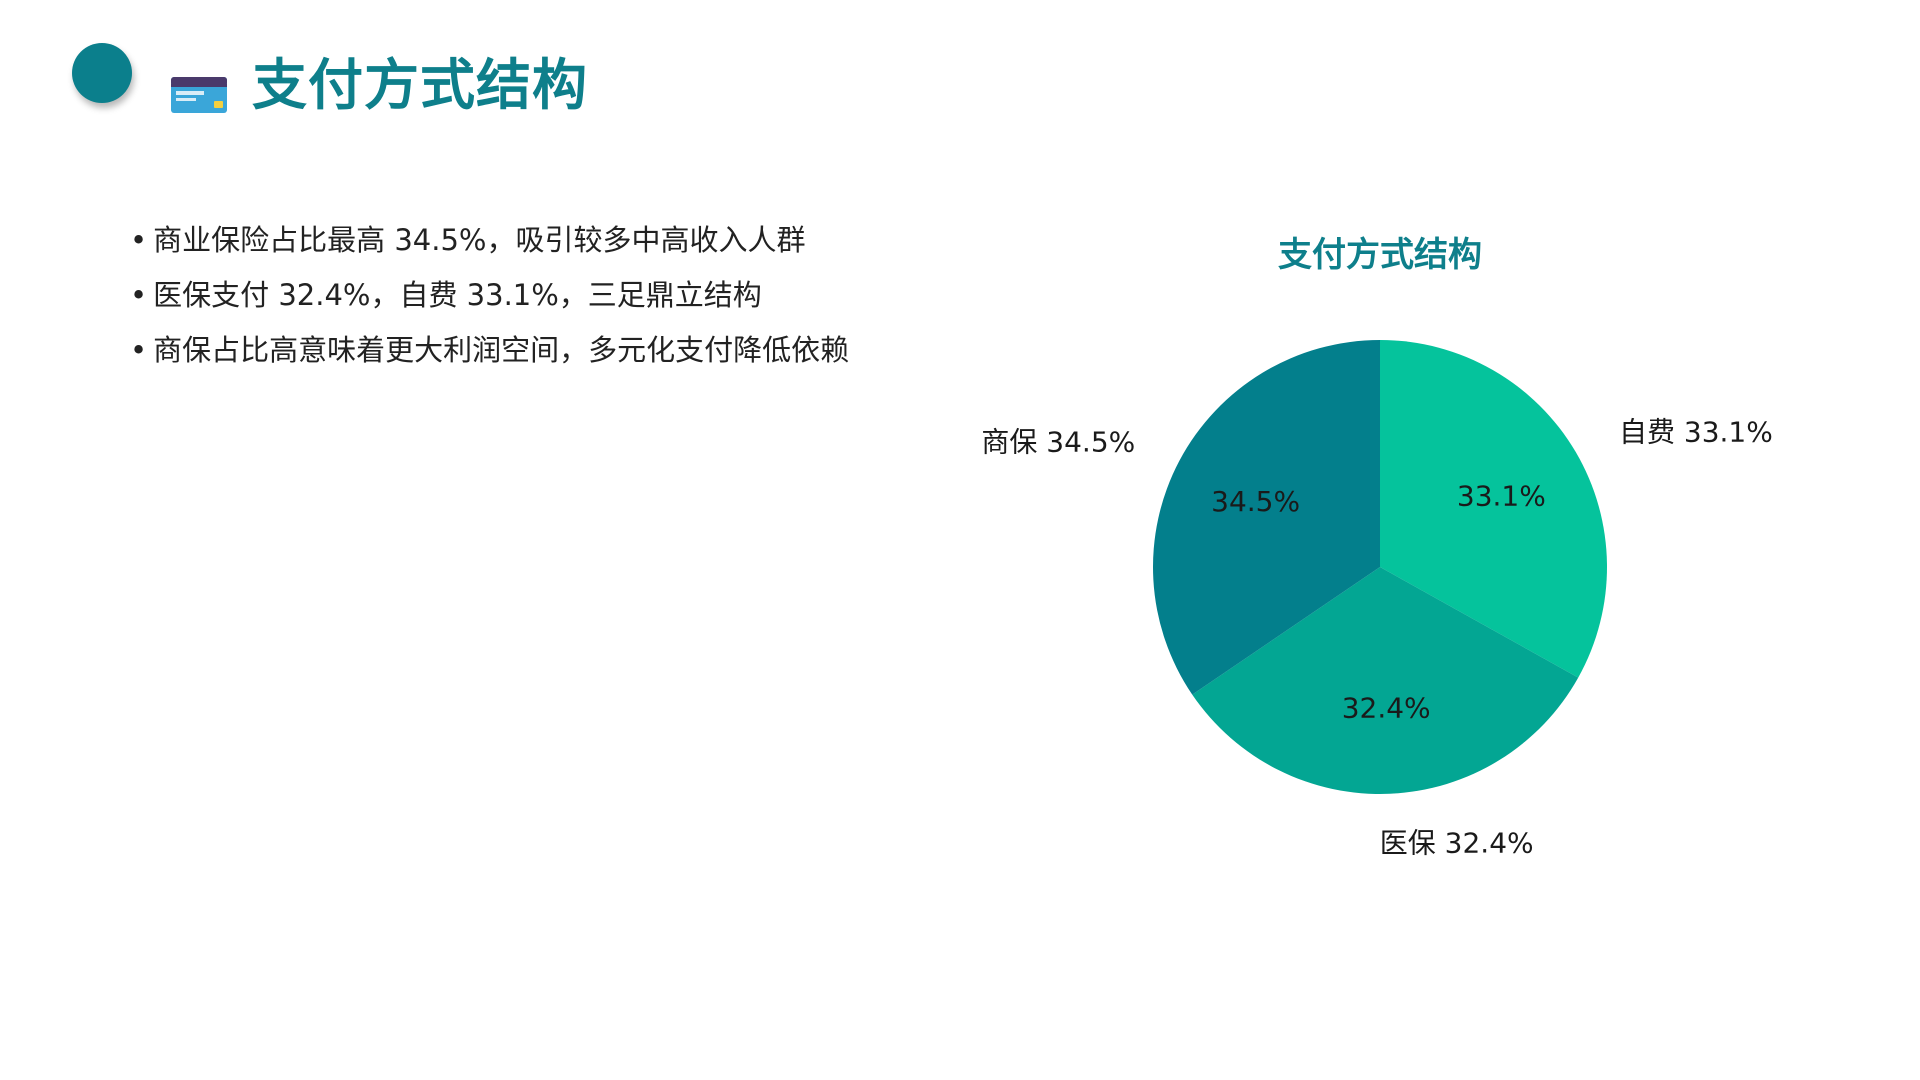  I want to click on credit-card-icon, so click(199, 95).